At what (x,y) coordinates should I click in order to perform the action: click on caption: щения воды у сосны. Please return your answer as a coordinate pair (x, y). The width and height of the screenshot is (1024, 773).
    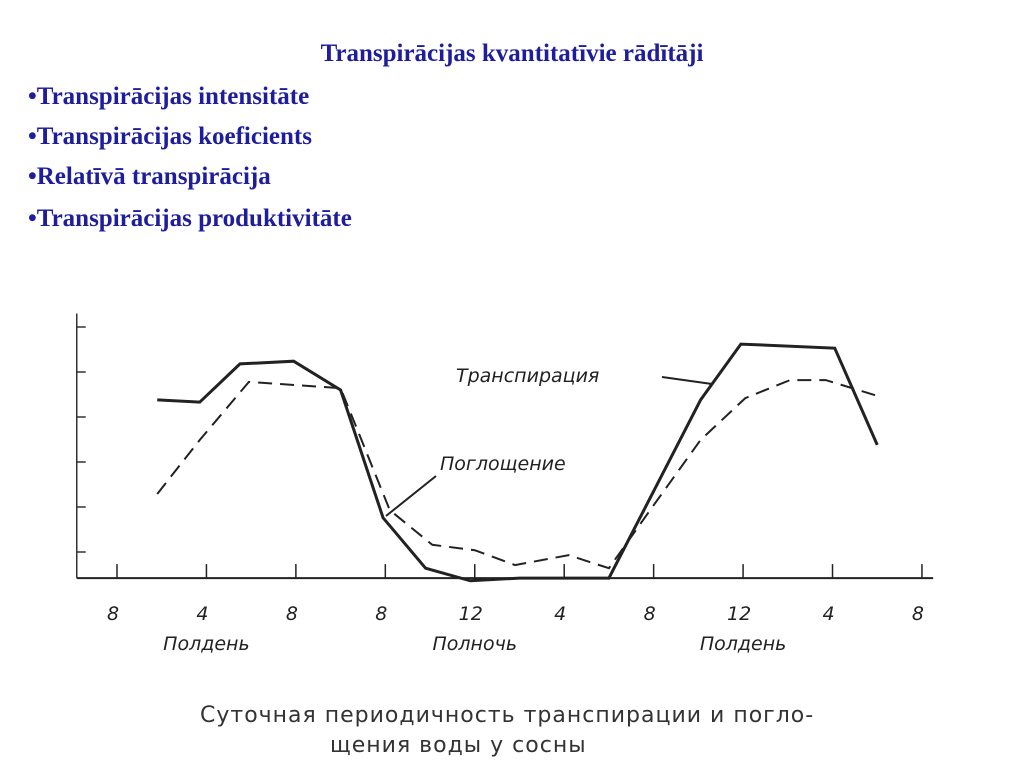
    Looking at the image, I should click on (458, 745).